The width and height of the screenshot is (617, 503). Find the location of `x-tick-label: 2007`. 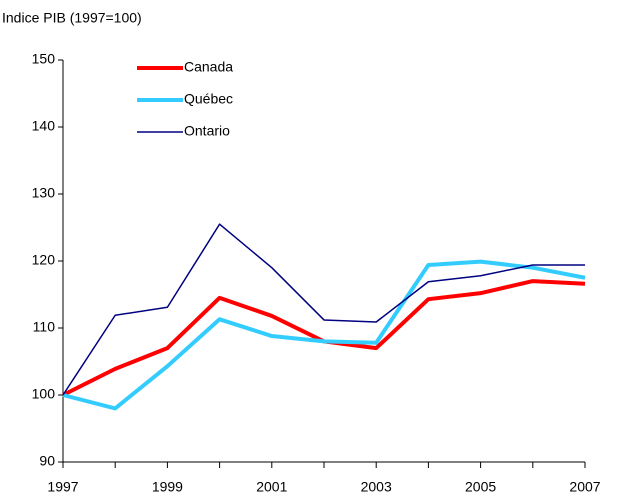

x-tick-label: 2007 is located at coordinates (584, 487).